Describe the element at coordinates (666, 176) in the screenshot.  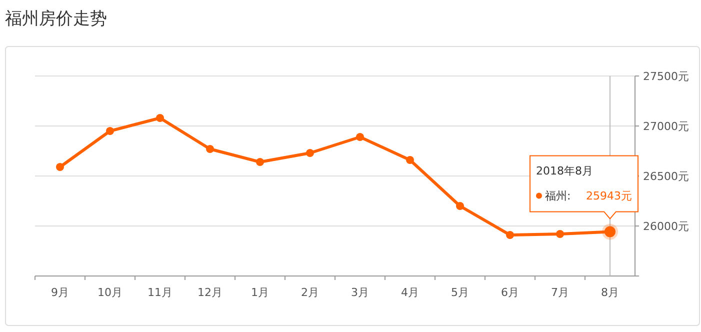
I see `y-tick-label: 26500元` at that location.